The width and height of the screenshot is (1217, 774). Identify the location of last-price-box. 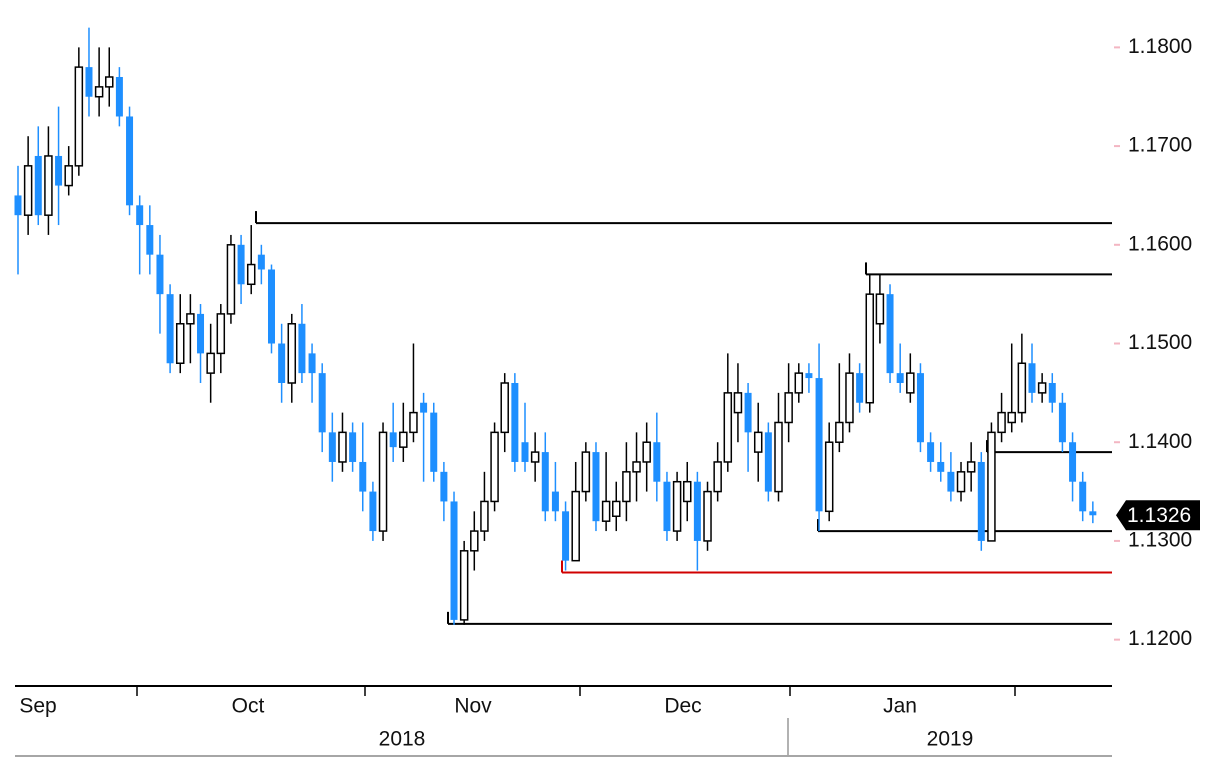
(1158, 515).